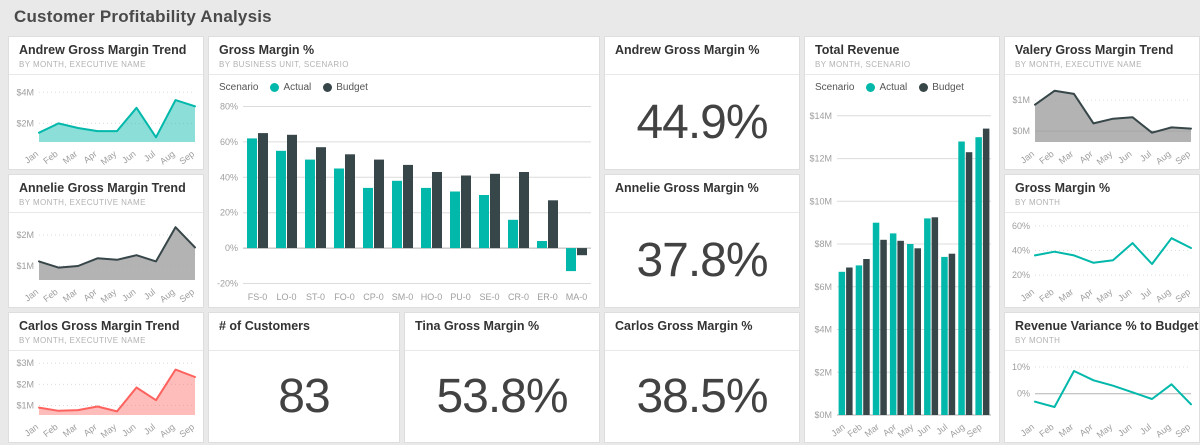 Image resolution: width=1200 pixels, height=445 pixels. What do you see at coordinates (684, 326) in the screenshot?
I see `tile-title: Carlos Gross Margin %` at bounding box center [684, 326].